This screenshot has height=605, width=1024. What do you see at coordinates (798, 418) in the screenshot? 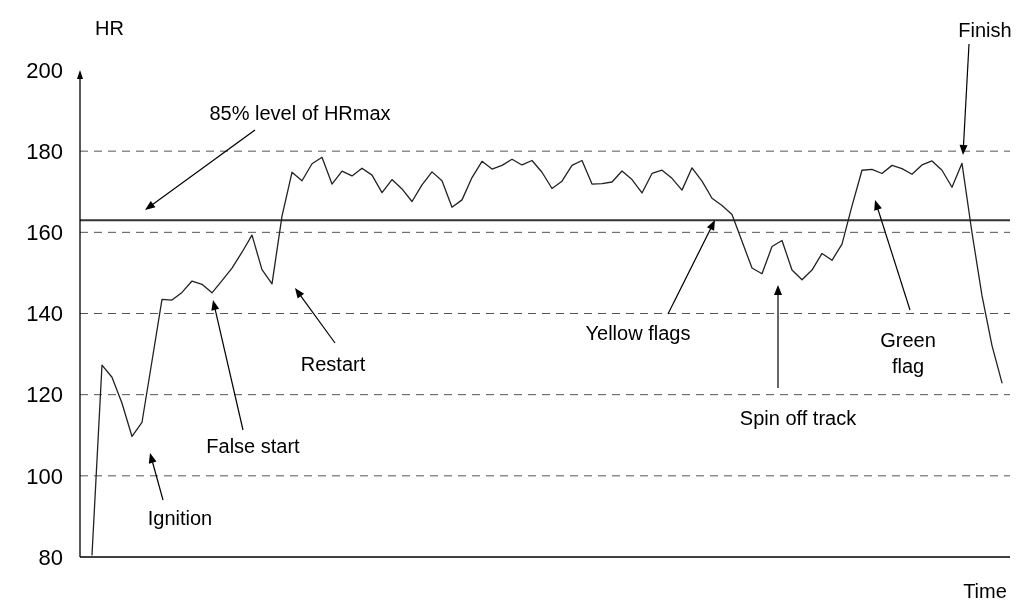
I see `annotation: Spin off track` at bounding box center [798, 418].